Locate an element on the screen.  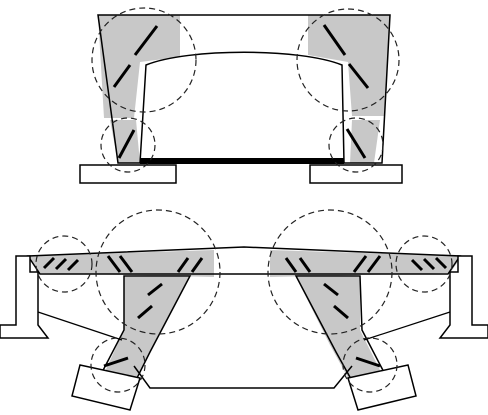
lower-right-leg-shaded-region is located at coordinates (340, 331).